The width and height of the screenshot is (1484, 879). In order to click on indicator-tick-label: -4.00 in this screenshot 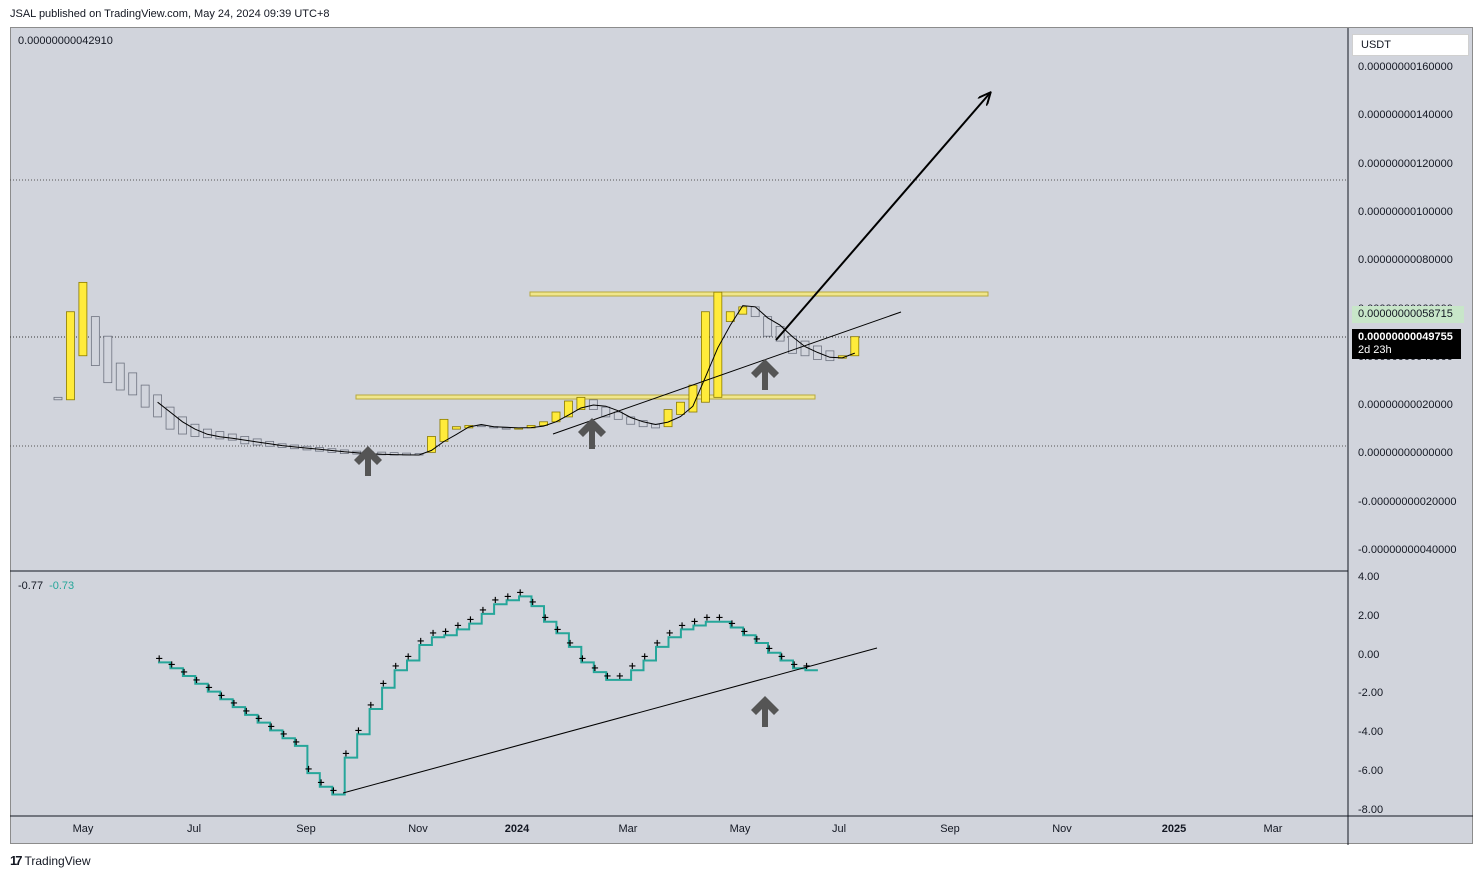, I will do `click(1371, 732)`.